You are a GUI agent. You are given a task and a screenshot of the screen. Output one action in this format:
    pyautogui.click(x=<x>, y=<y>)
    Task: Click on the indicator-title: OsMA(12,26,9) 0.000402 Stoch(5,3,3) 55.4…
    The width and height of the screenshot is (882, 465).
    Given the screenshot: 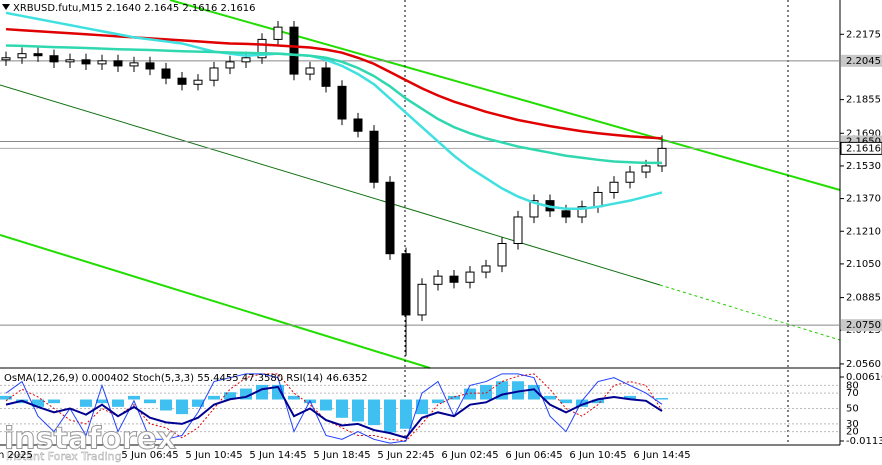 What is the action you would take?
    pyautogui.click(x=186, y=378)
    